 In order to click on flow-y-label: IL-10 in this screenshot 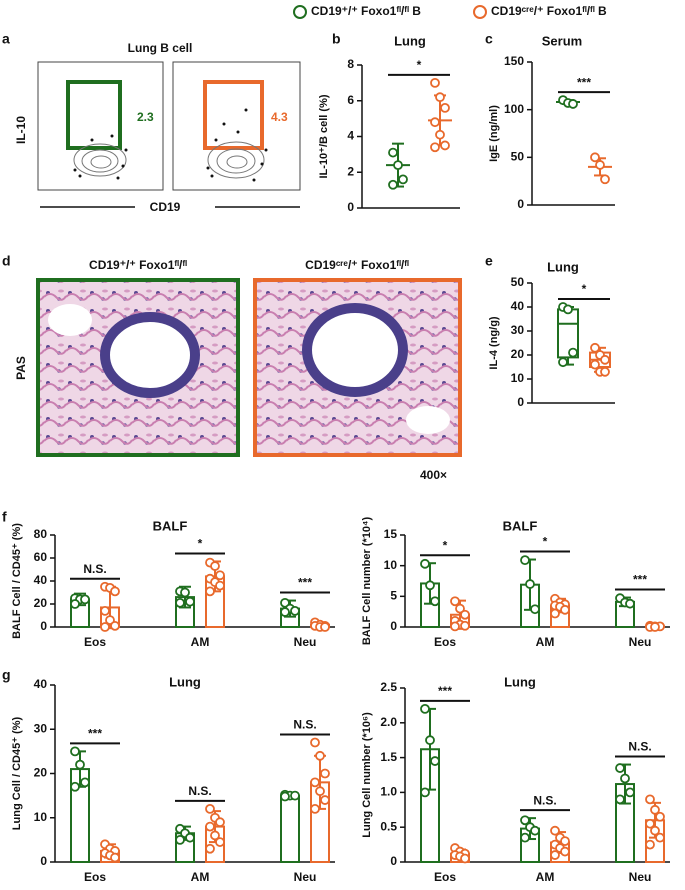, I will do `click(21, 130)`.